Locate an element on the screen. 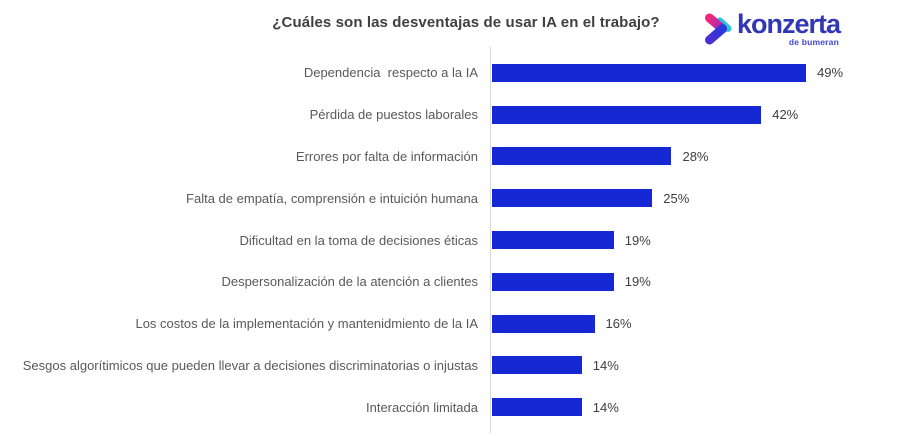  category-label: Errores por falta de información is located at coordinates (386, 156).